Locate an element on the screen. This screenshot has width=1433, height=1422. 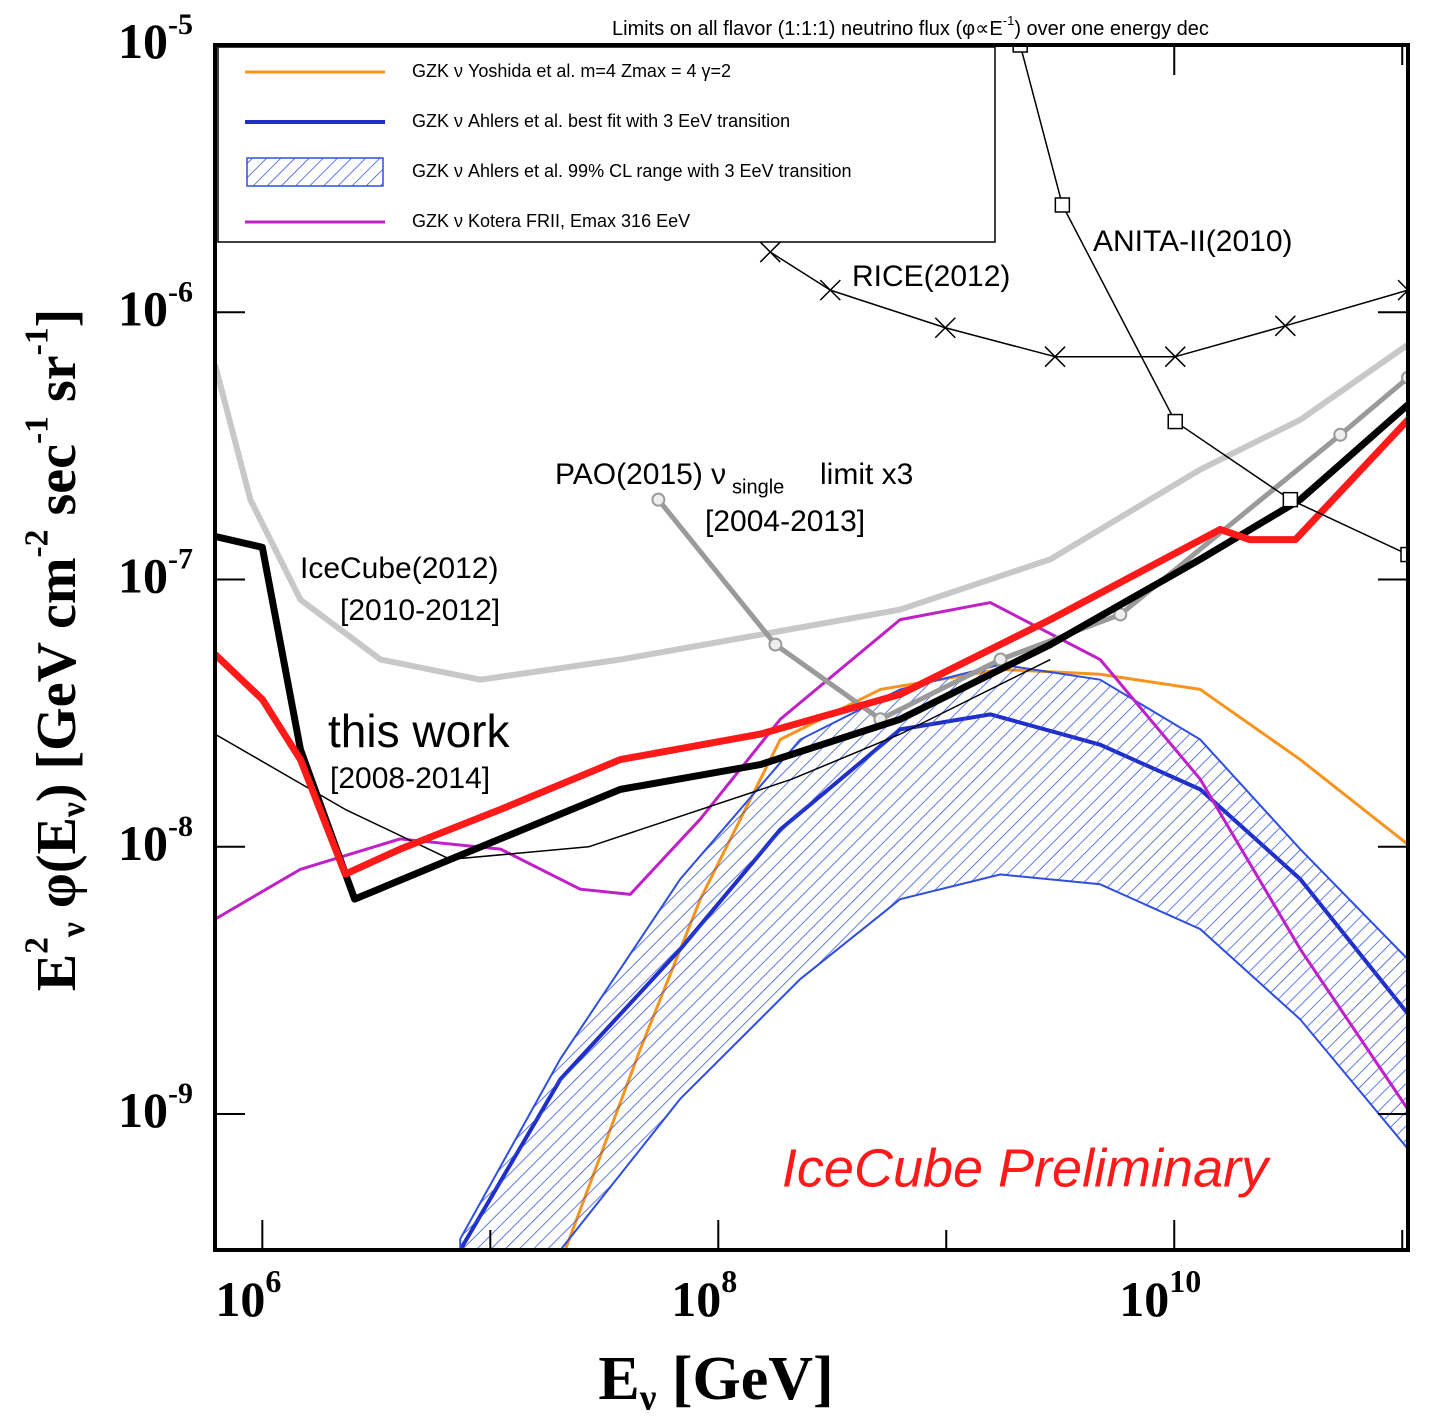
x-tick-label: 10⁸ is located at coordinates (704, 1295).